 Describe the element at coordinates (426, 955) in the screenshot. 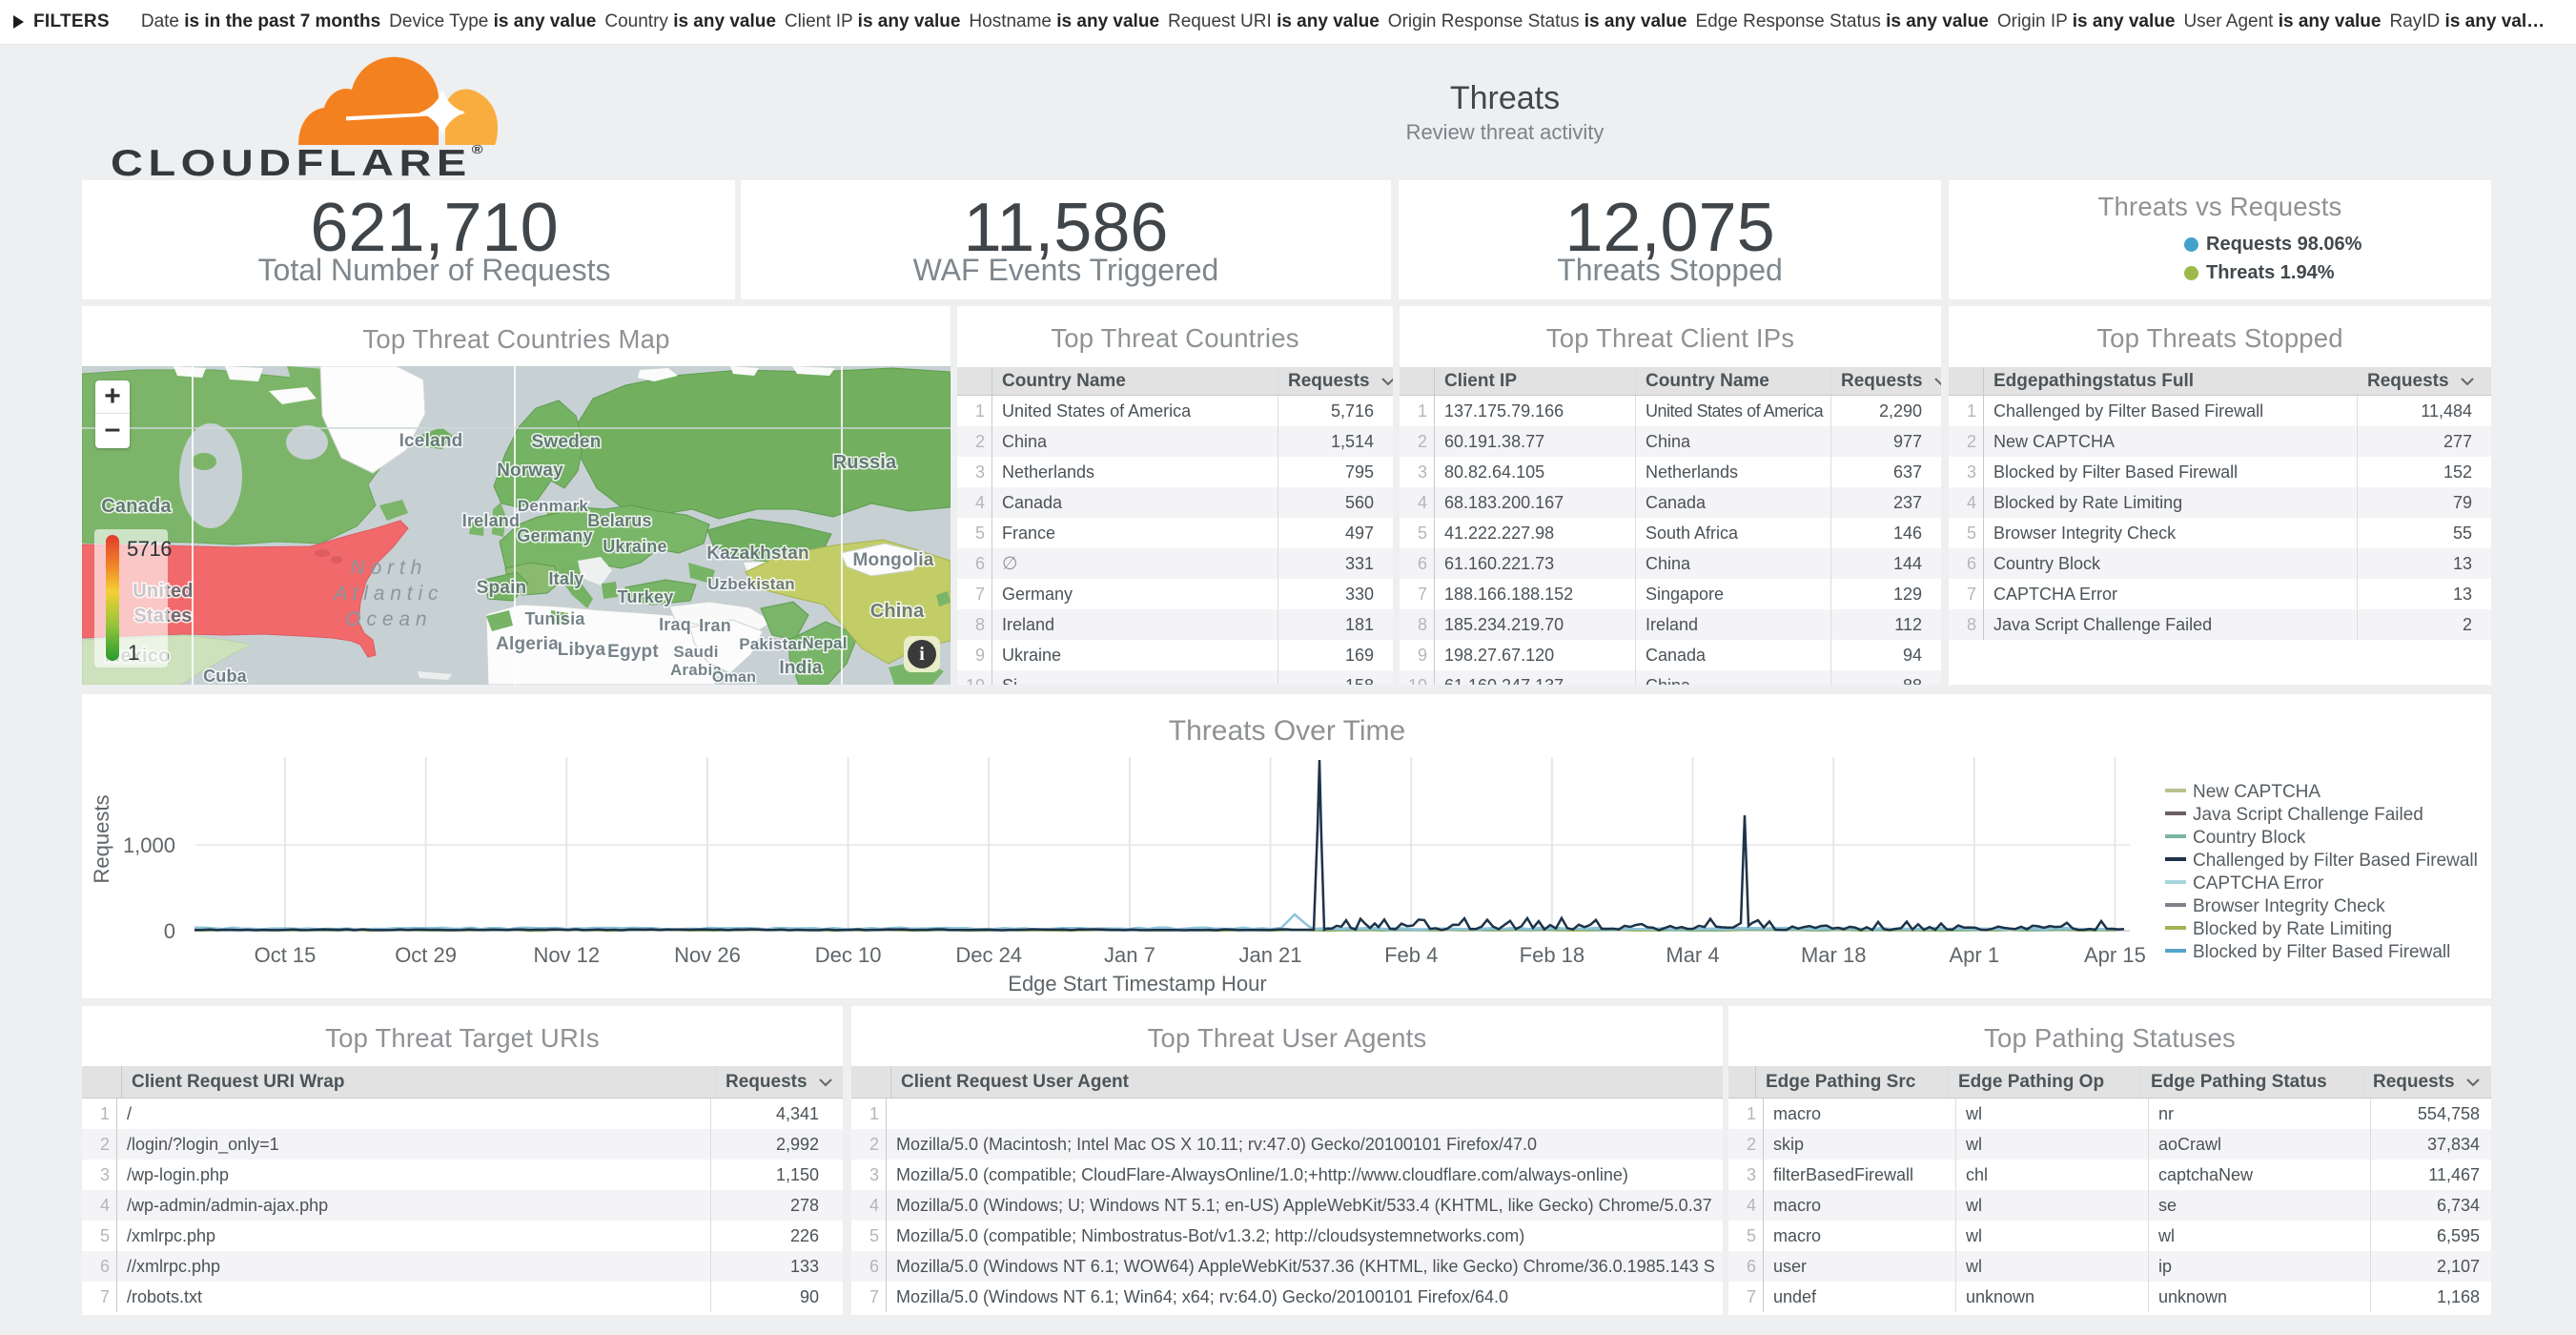

I see `svg-text: Oct 29` at that location.